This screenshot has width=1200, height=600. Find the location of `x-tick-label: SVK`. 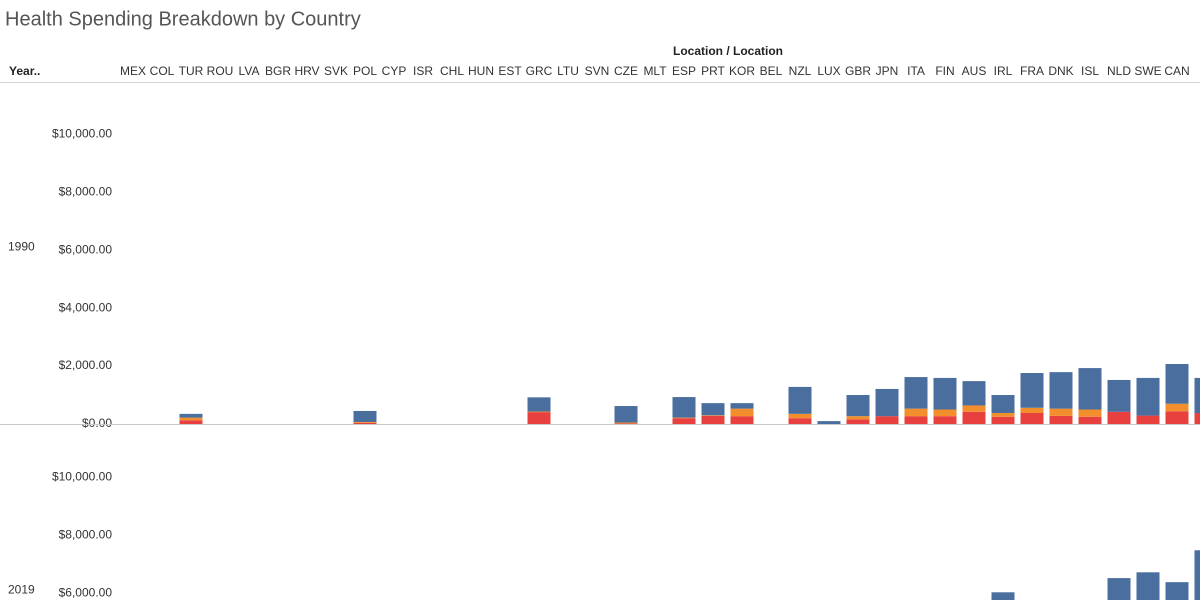

x-tick-label: SVK is located at coordinates (336, 71).